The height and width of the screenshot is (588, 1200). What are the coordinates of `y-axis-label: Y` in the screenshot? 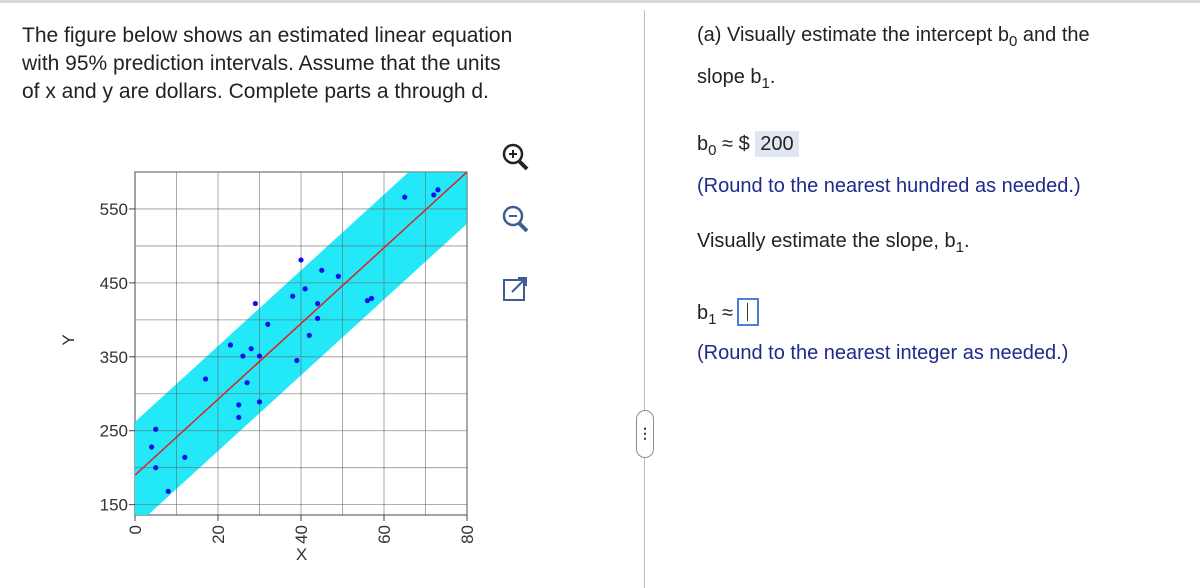 It's located at (68, 339).